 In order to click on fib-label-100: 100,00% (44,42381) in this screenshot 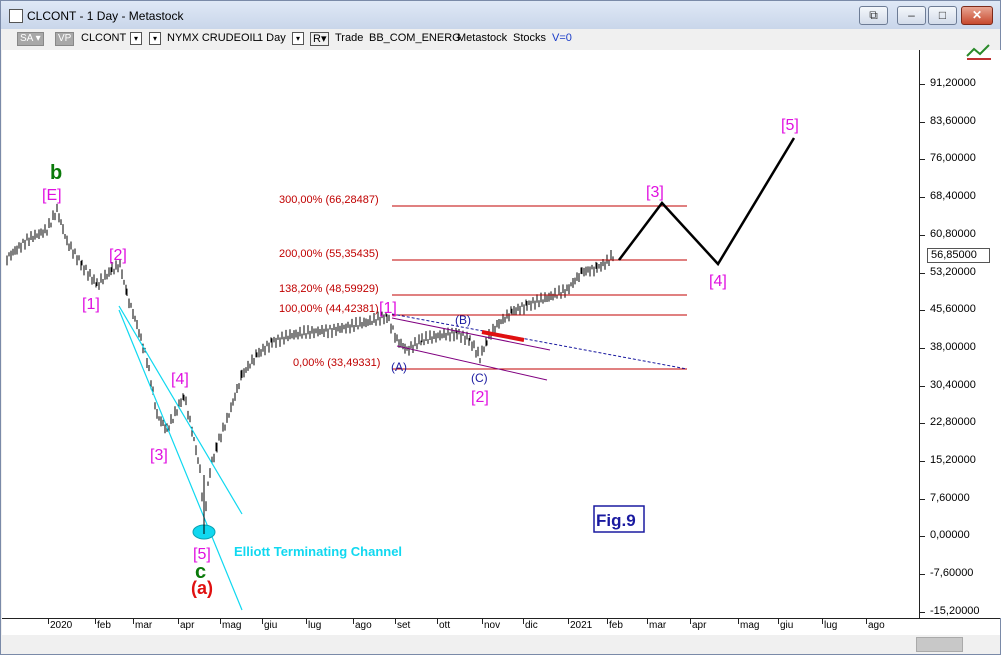, I will do `click(329, 309)`.